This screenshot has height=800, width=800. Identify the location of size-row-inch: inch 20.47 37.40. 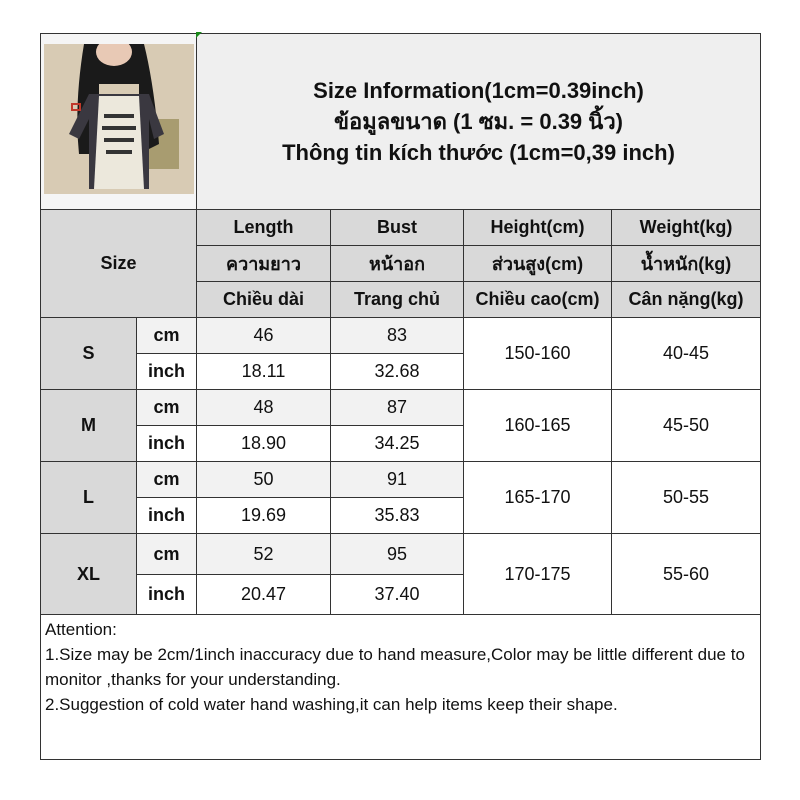
(401, 594).